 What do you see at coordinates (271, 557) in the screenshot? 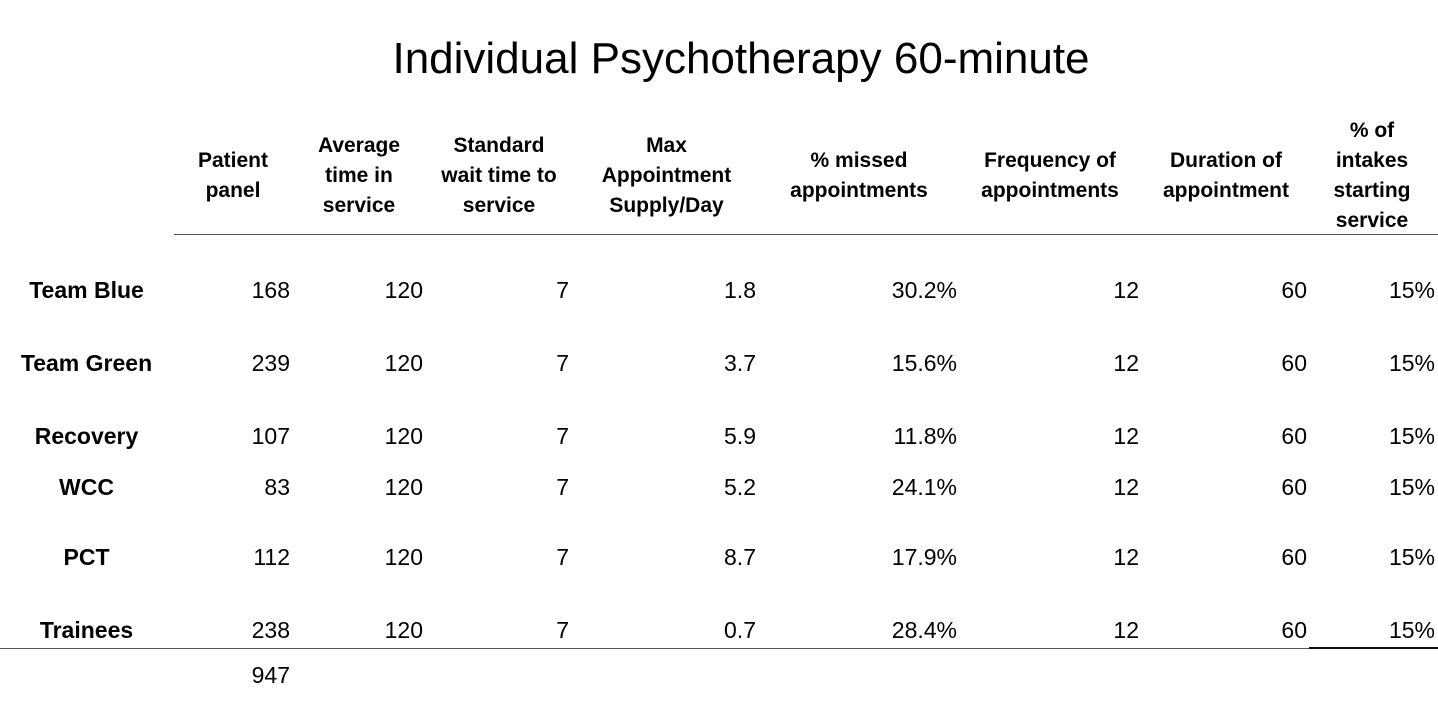
I see `cell-patient-panel: 112` at bounding box center [271, 557].